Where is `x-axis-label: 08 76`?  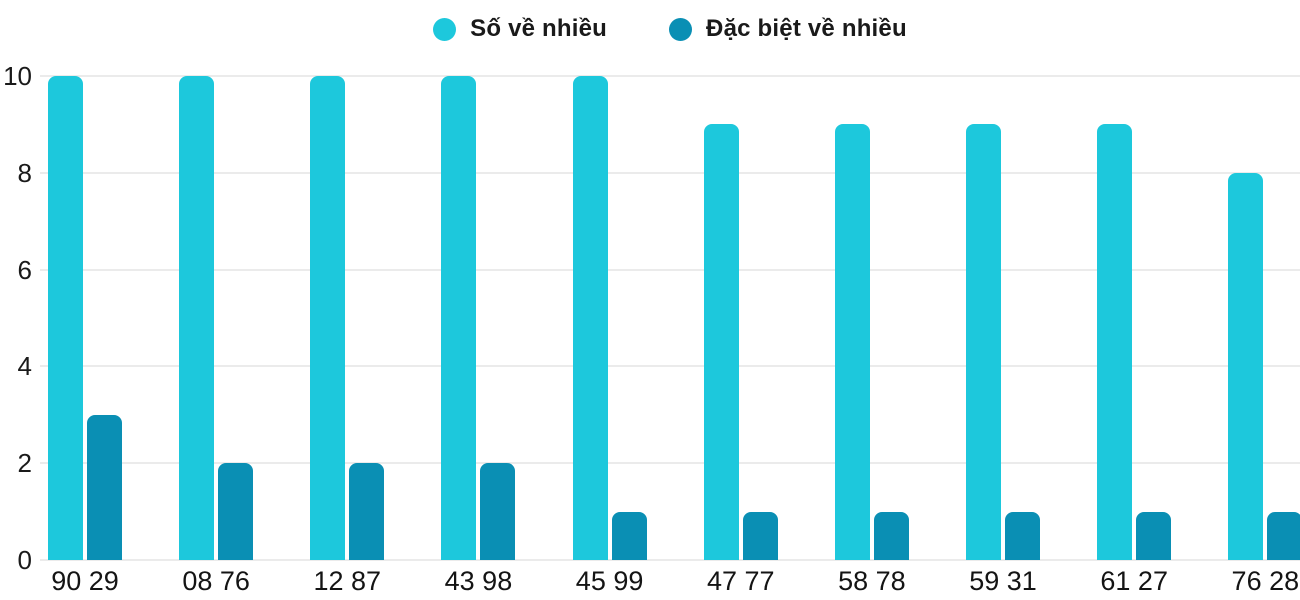
x-axis-label: 08 76 is located at coordinates (216, 581).